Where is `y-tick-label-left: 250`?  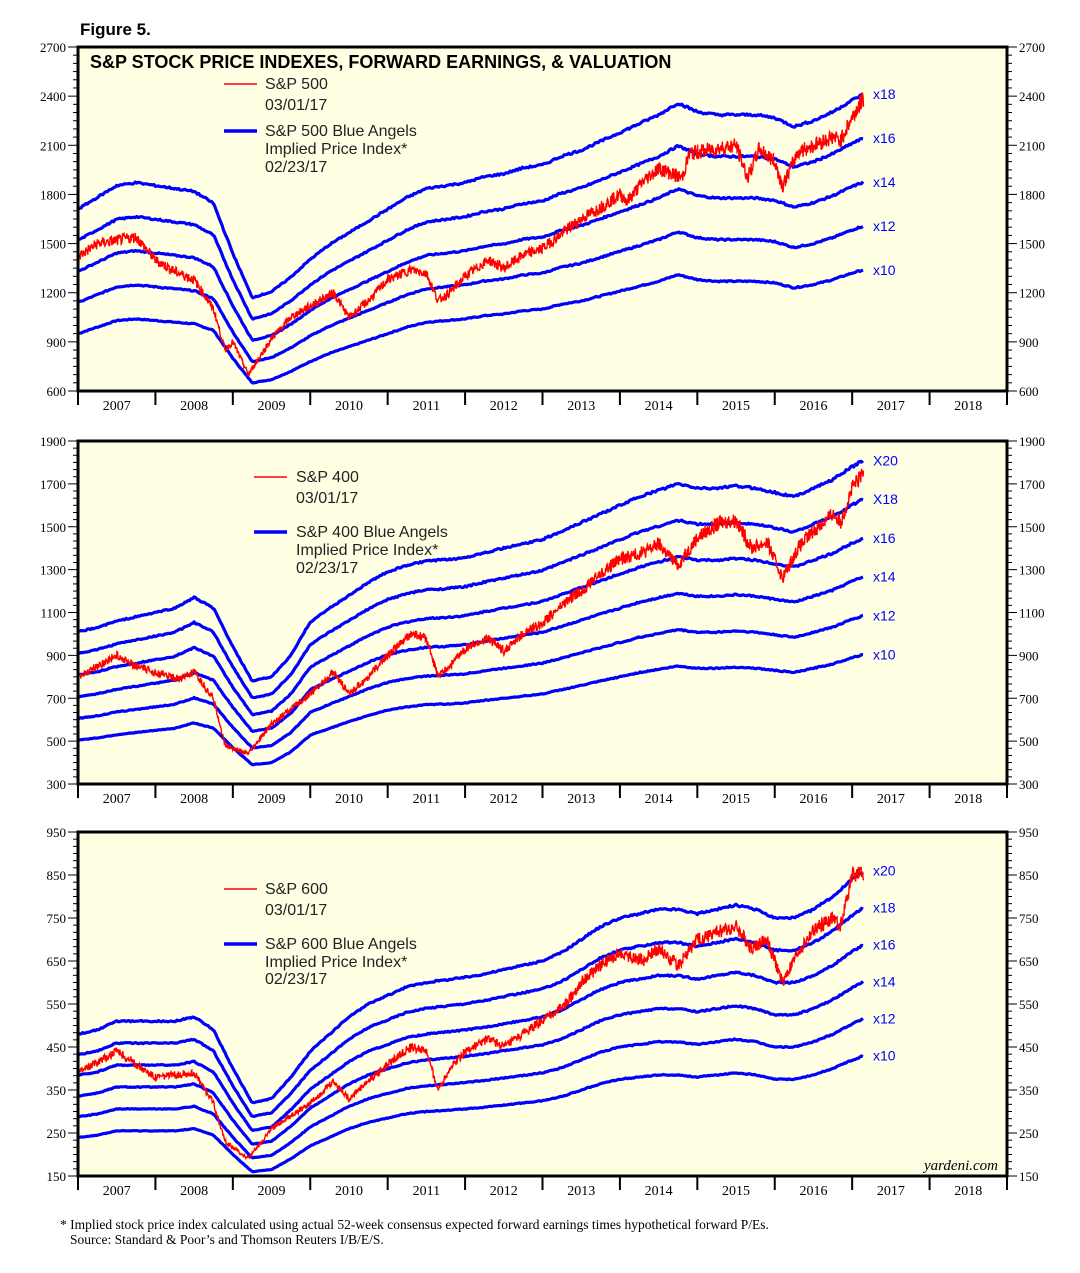 y-tick-label-left: 250 is located at coordinates (57, 1133).